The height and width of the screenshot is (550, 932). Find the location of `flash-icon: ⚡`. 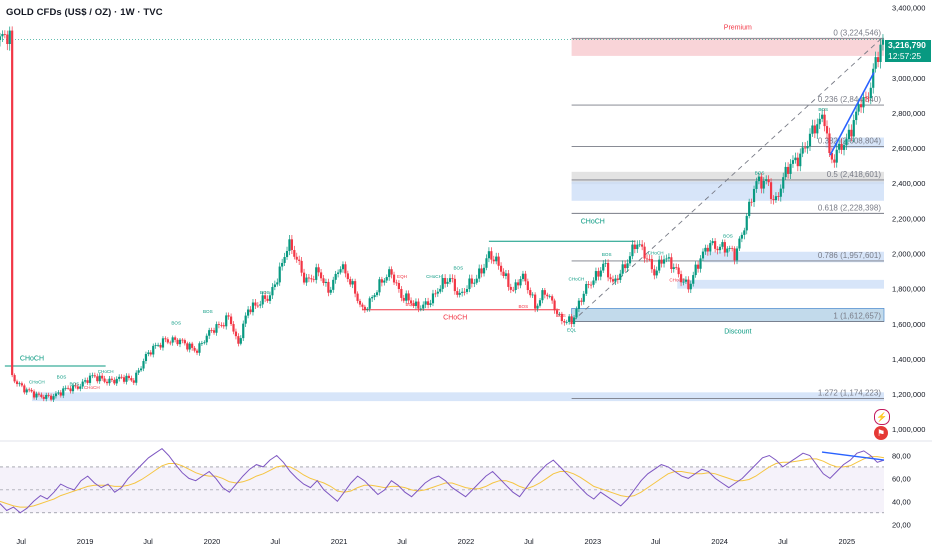

flash-icon: ⚡ is located at coordinates (882, 417).